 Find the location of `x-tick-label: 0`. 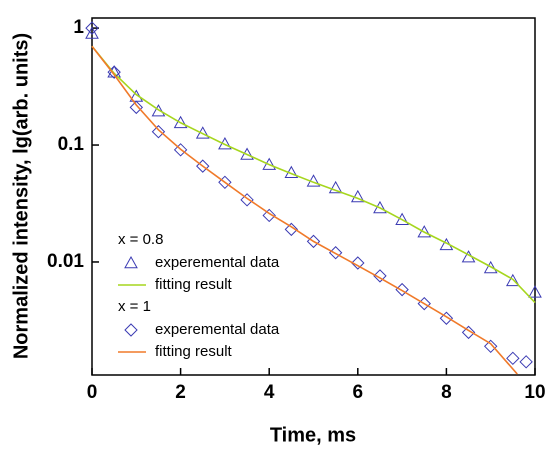

x-tick-label: 0 is located at coordinates (92, 392).